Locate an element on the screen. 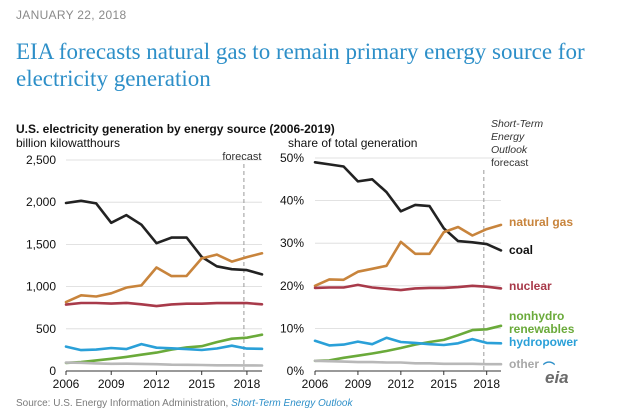 Image resolution: width=640 pixels, height=413 pixels. right-ytick-label: 50% is located at coordinates (292, 158).